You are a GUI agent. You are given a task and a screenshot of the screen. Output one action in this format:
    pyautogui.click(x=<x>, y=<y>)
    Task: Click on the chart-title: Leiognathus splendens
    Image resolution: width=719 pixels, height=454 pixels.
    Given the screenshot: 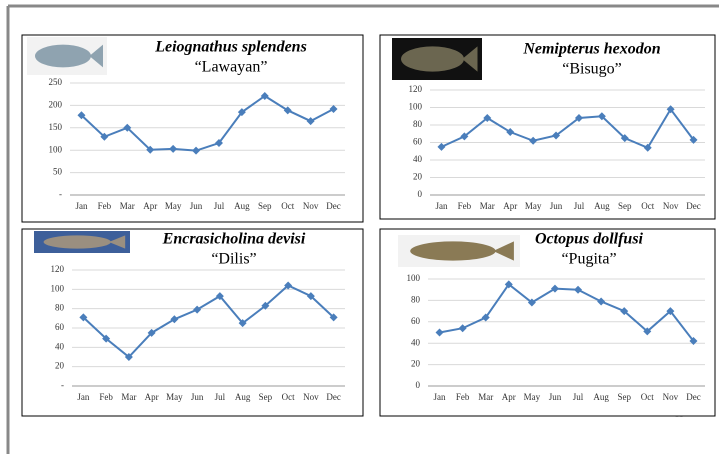 What is the action you would take?
    pyautogui.click(x=230, y=47)
    